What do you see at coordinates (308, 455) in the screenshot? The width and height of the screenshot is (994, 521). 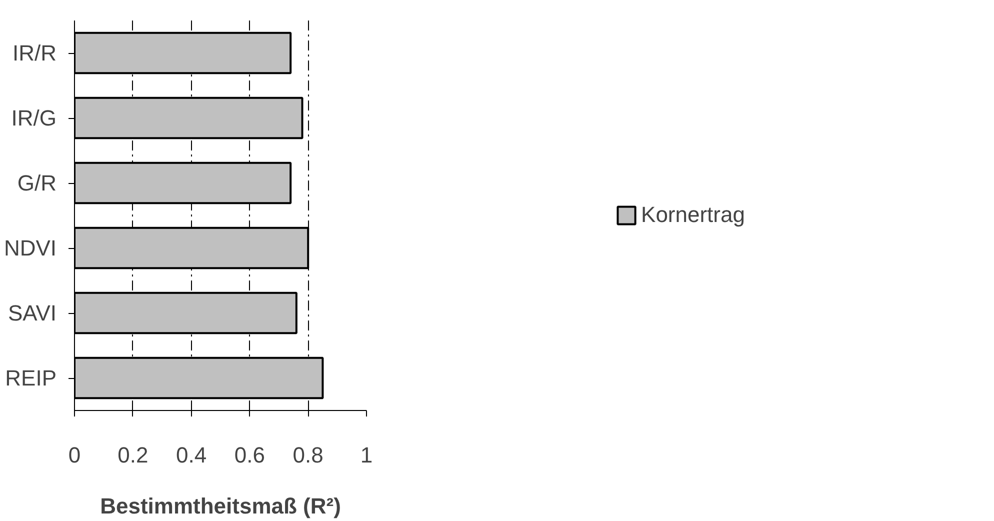 I see `x-tick-label: 0.8` at bounding box center [308, 455].